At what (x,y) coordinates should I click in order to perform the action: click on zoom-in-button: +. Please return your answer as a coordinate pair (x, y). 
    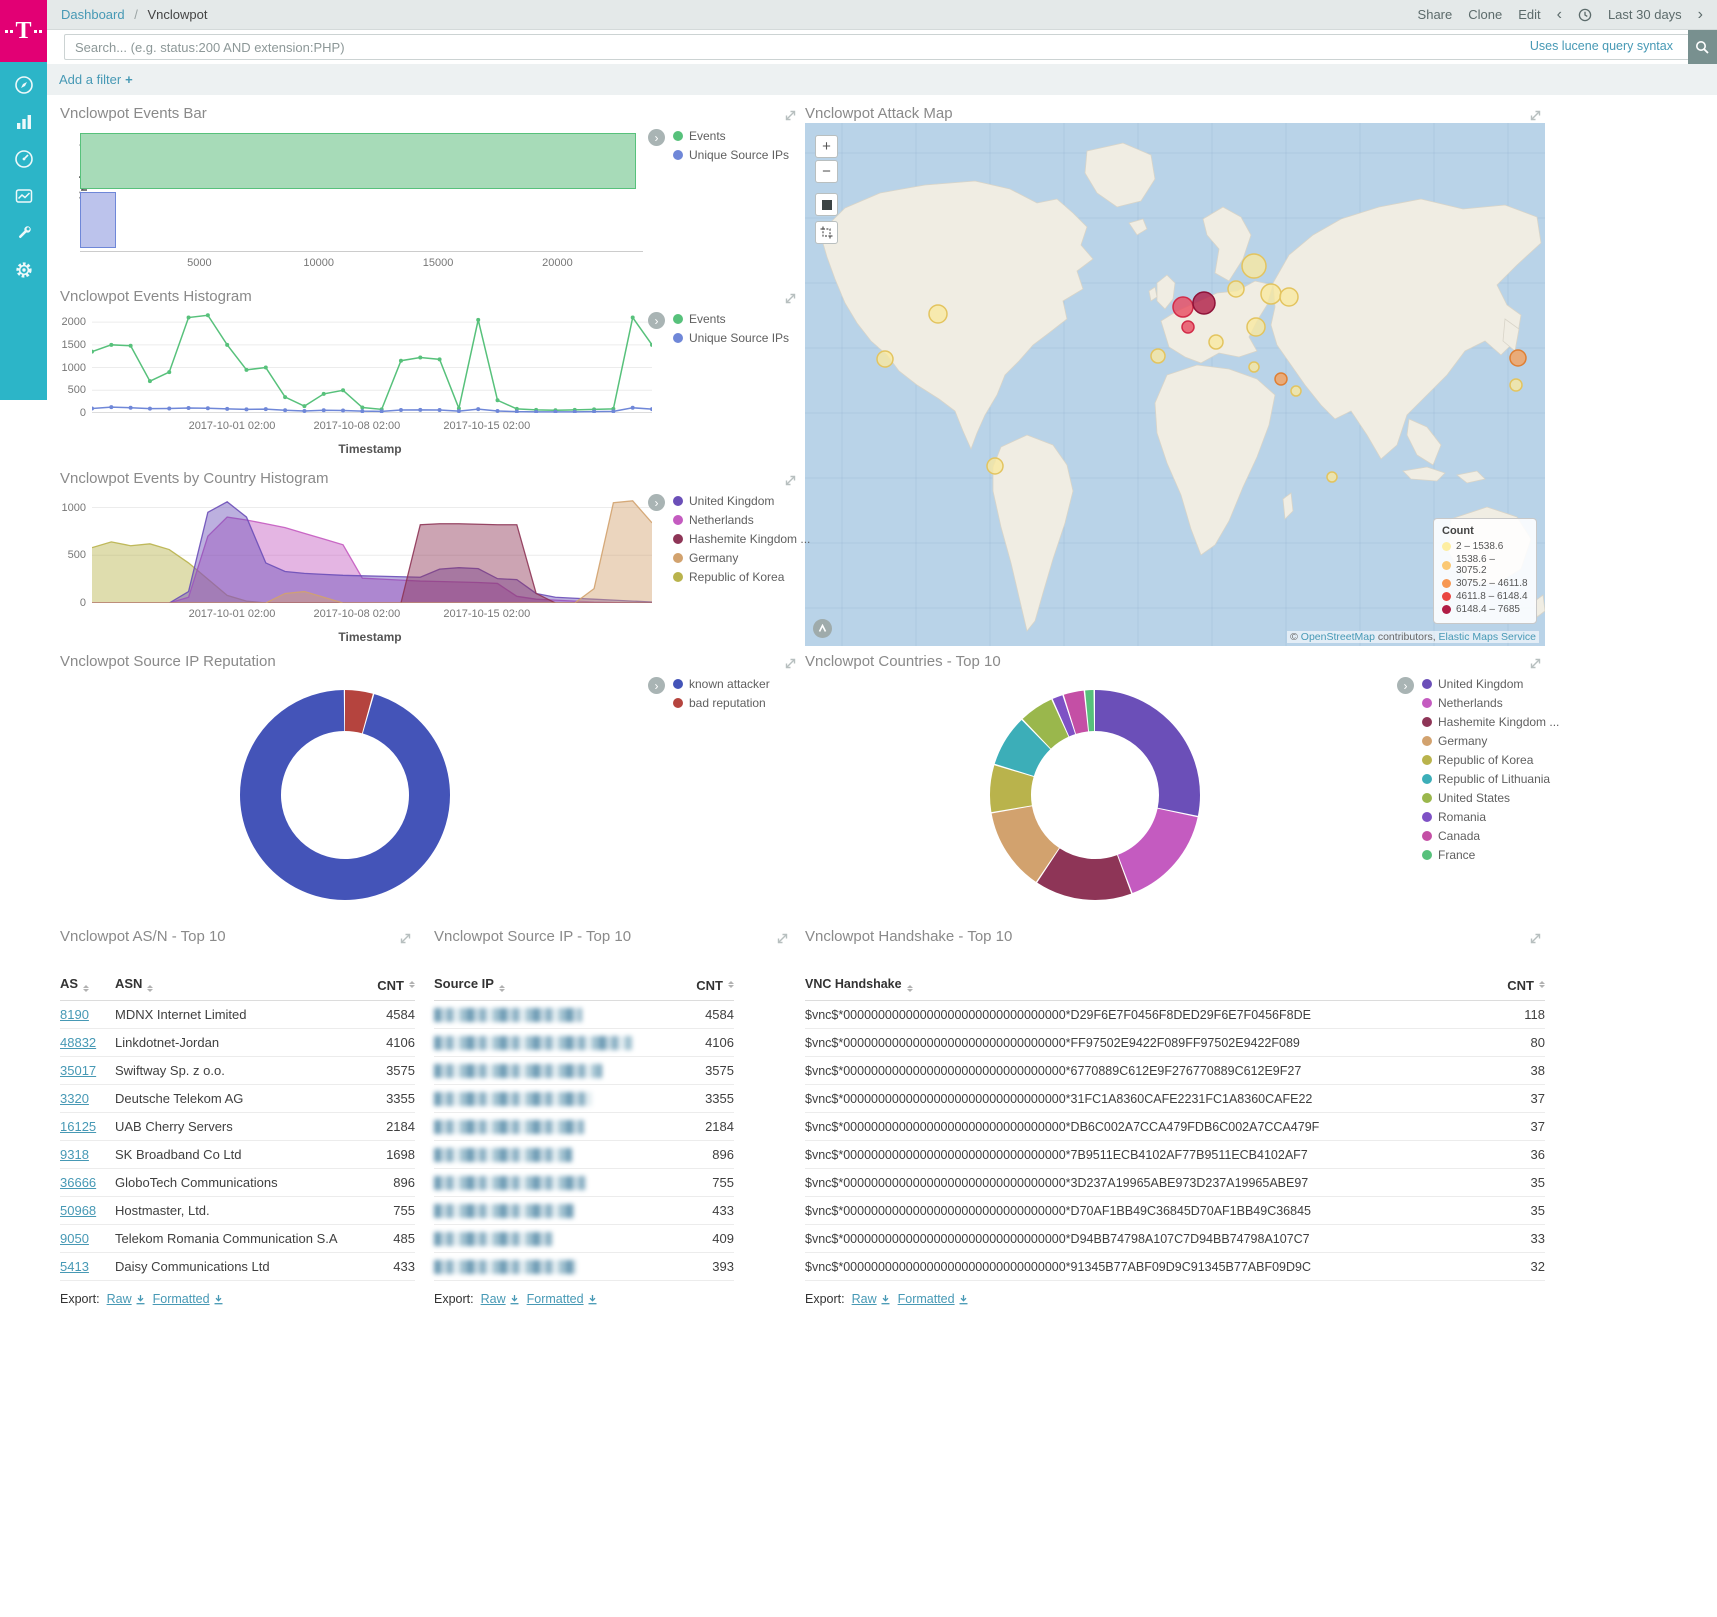
    Looking at the image, I should click on (826, 146).